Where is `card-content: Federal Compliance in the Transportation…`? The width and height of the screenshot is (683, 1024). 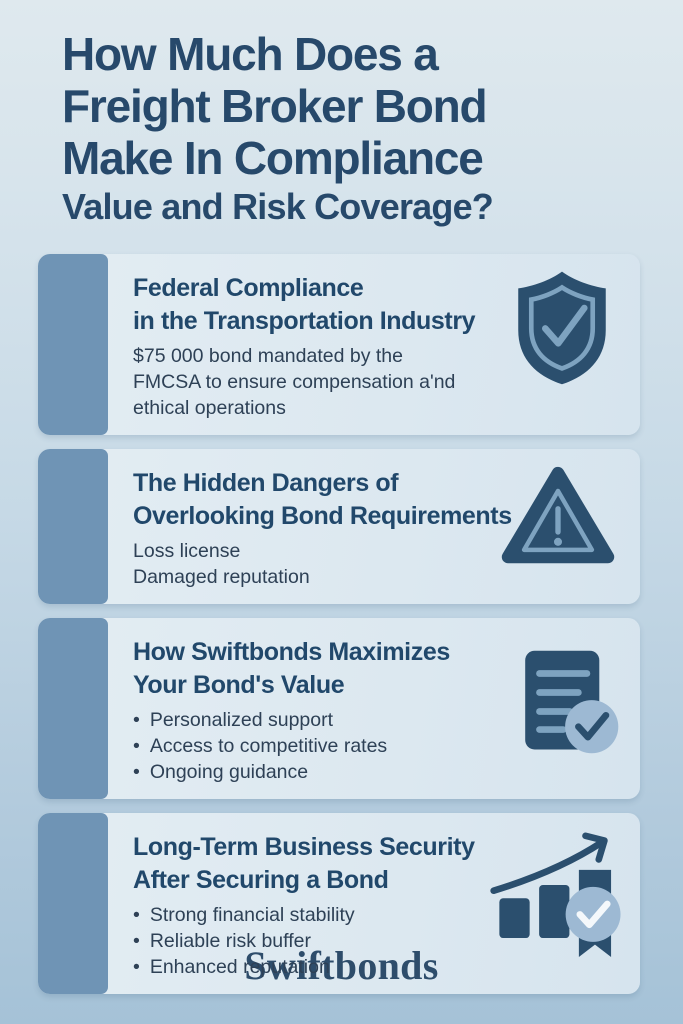
card-content: Federal Compliance in the Transportation… is located at coordinates (292, 344).